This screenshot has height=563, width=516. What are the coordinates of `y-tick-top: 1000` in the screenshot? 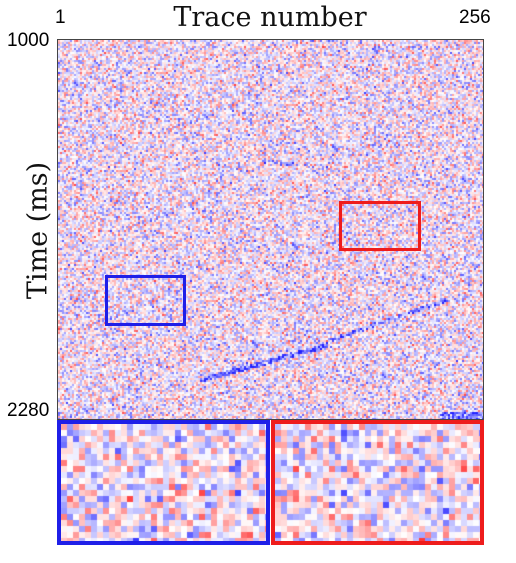 It's located at (28, 40).